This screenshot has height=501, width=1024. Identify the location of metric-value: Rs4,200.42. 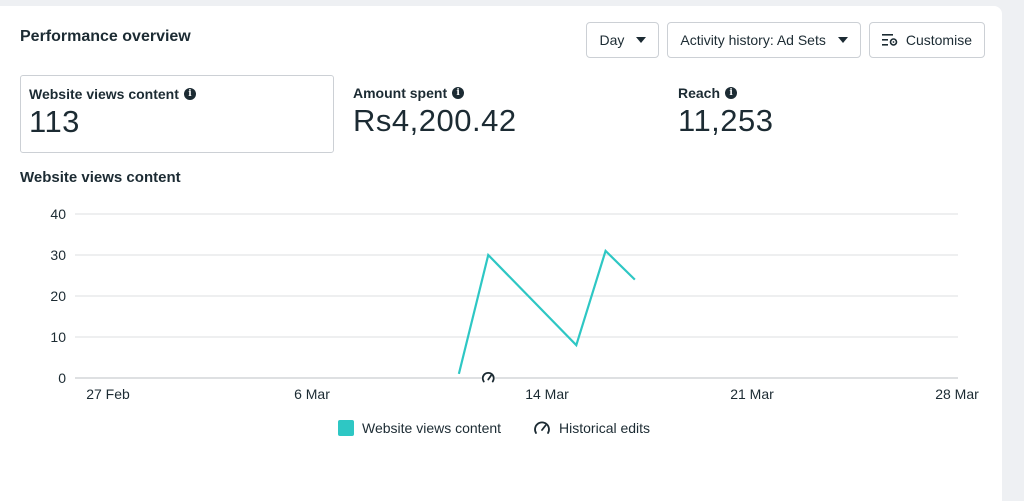
(435, 120).